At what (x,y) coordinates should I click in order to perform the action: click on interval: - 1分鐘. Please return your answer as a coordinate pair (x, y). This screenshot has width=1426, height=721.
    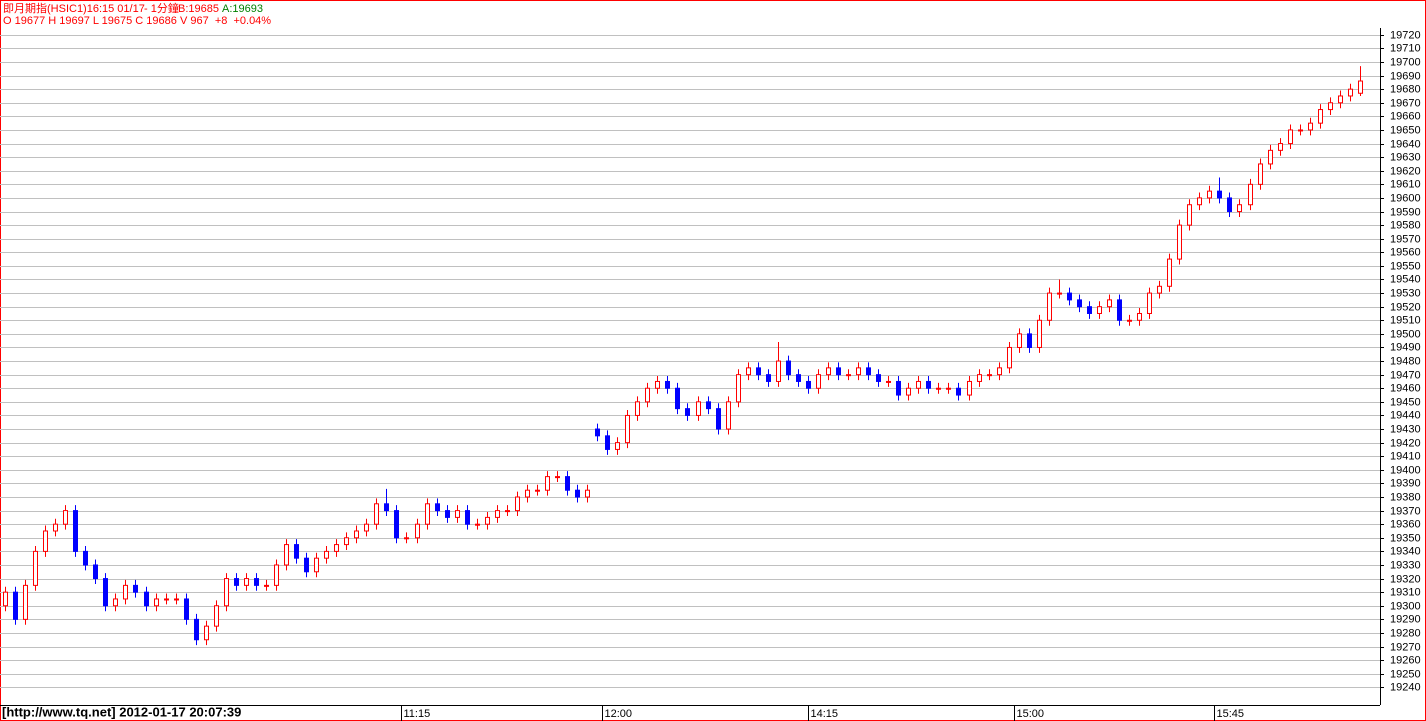
    Looking at the image, I should click on (161, 8).